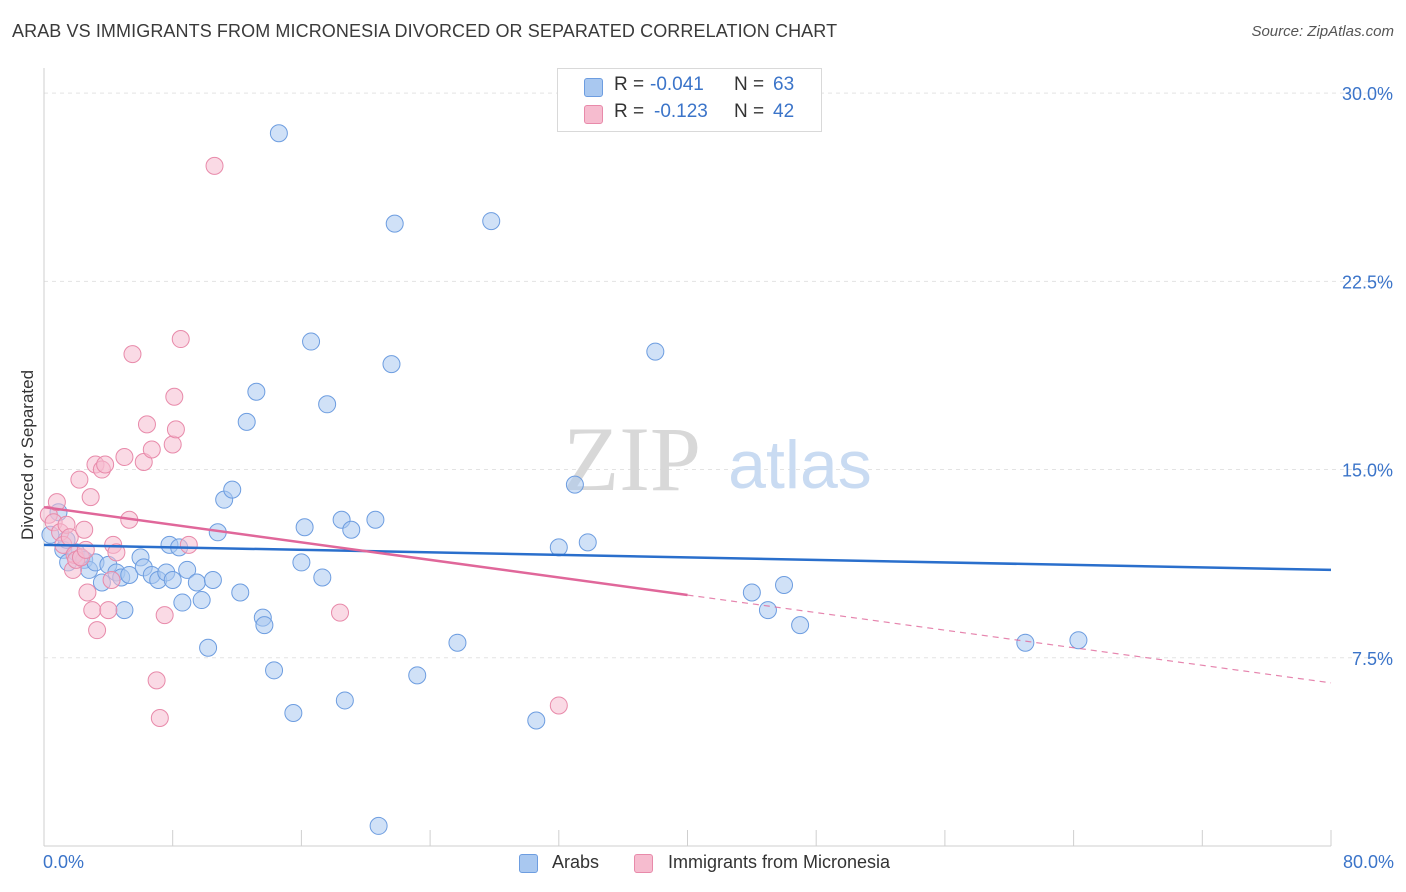  What do you see at coordinates (1367, 282) in the screenshot?
I see `y-tick-label: 22.5%` at bounding box center [1367, 282].